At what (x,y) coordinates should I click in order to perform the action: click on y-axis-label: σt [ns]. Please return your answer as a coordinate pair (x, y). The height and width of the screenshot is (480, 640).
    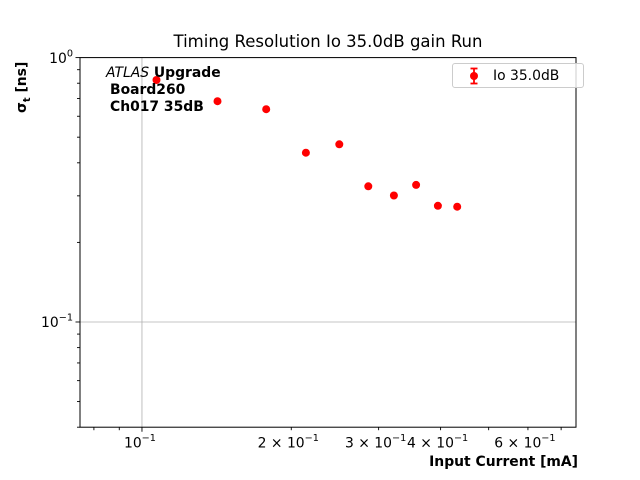
    Looking at the image, I should click on (23, 87).